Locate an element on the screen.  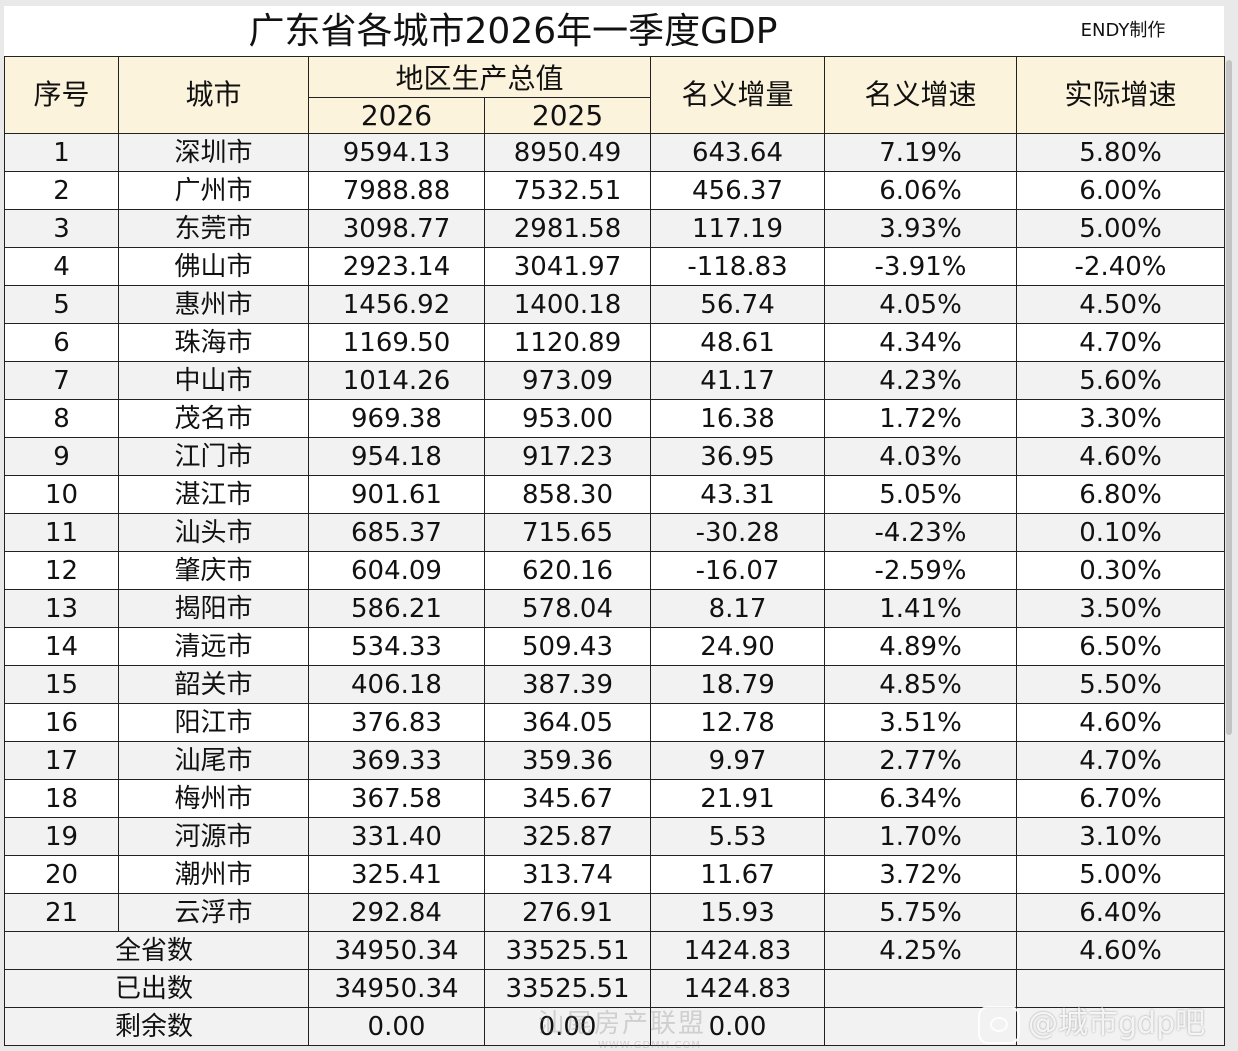
cell-city: 茂名市 is located at coordinates (213, 418).